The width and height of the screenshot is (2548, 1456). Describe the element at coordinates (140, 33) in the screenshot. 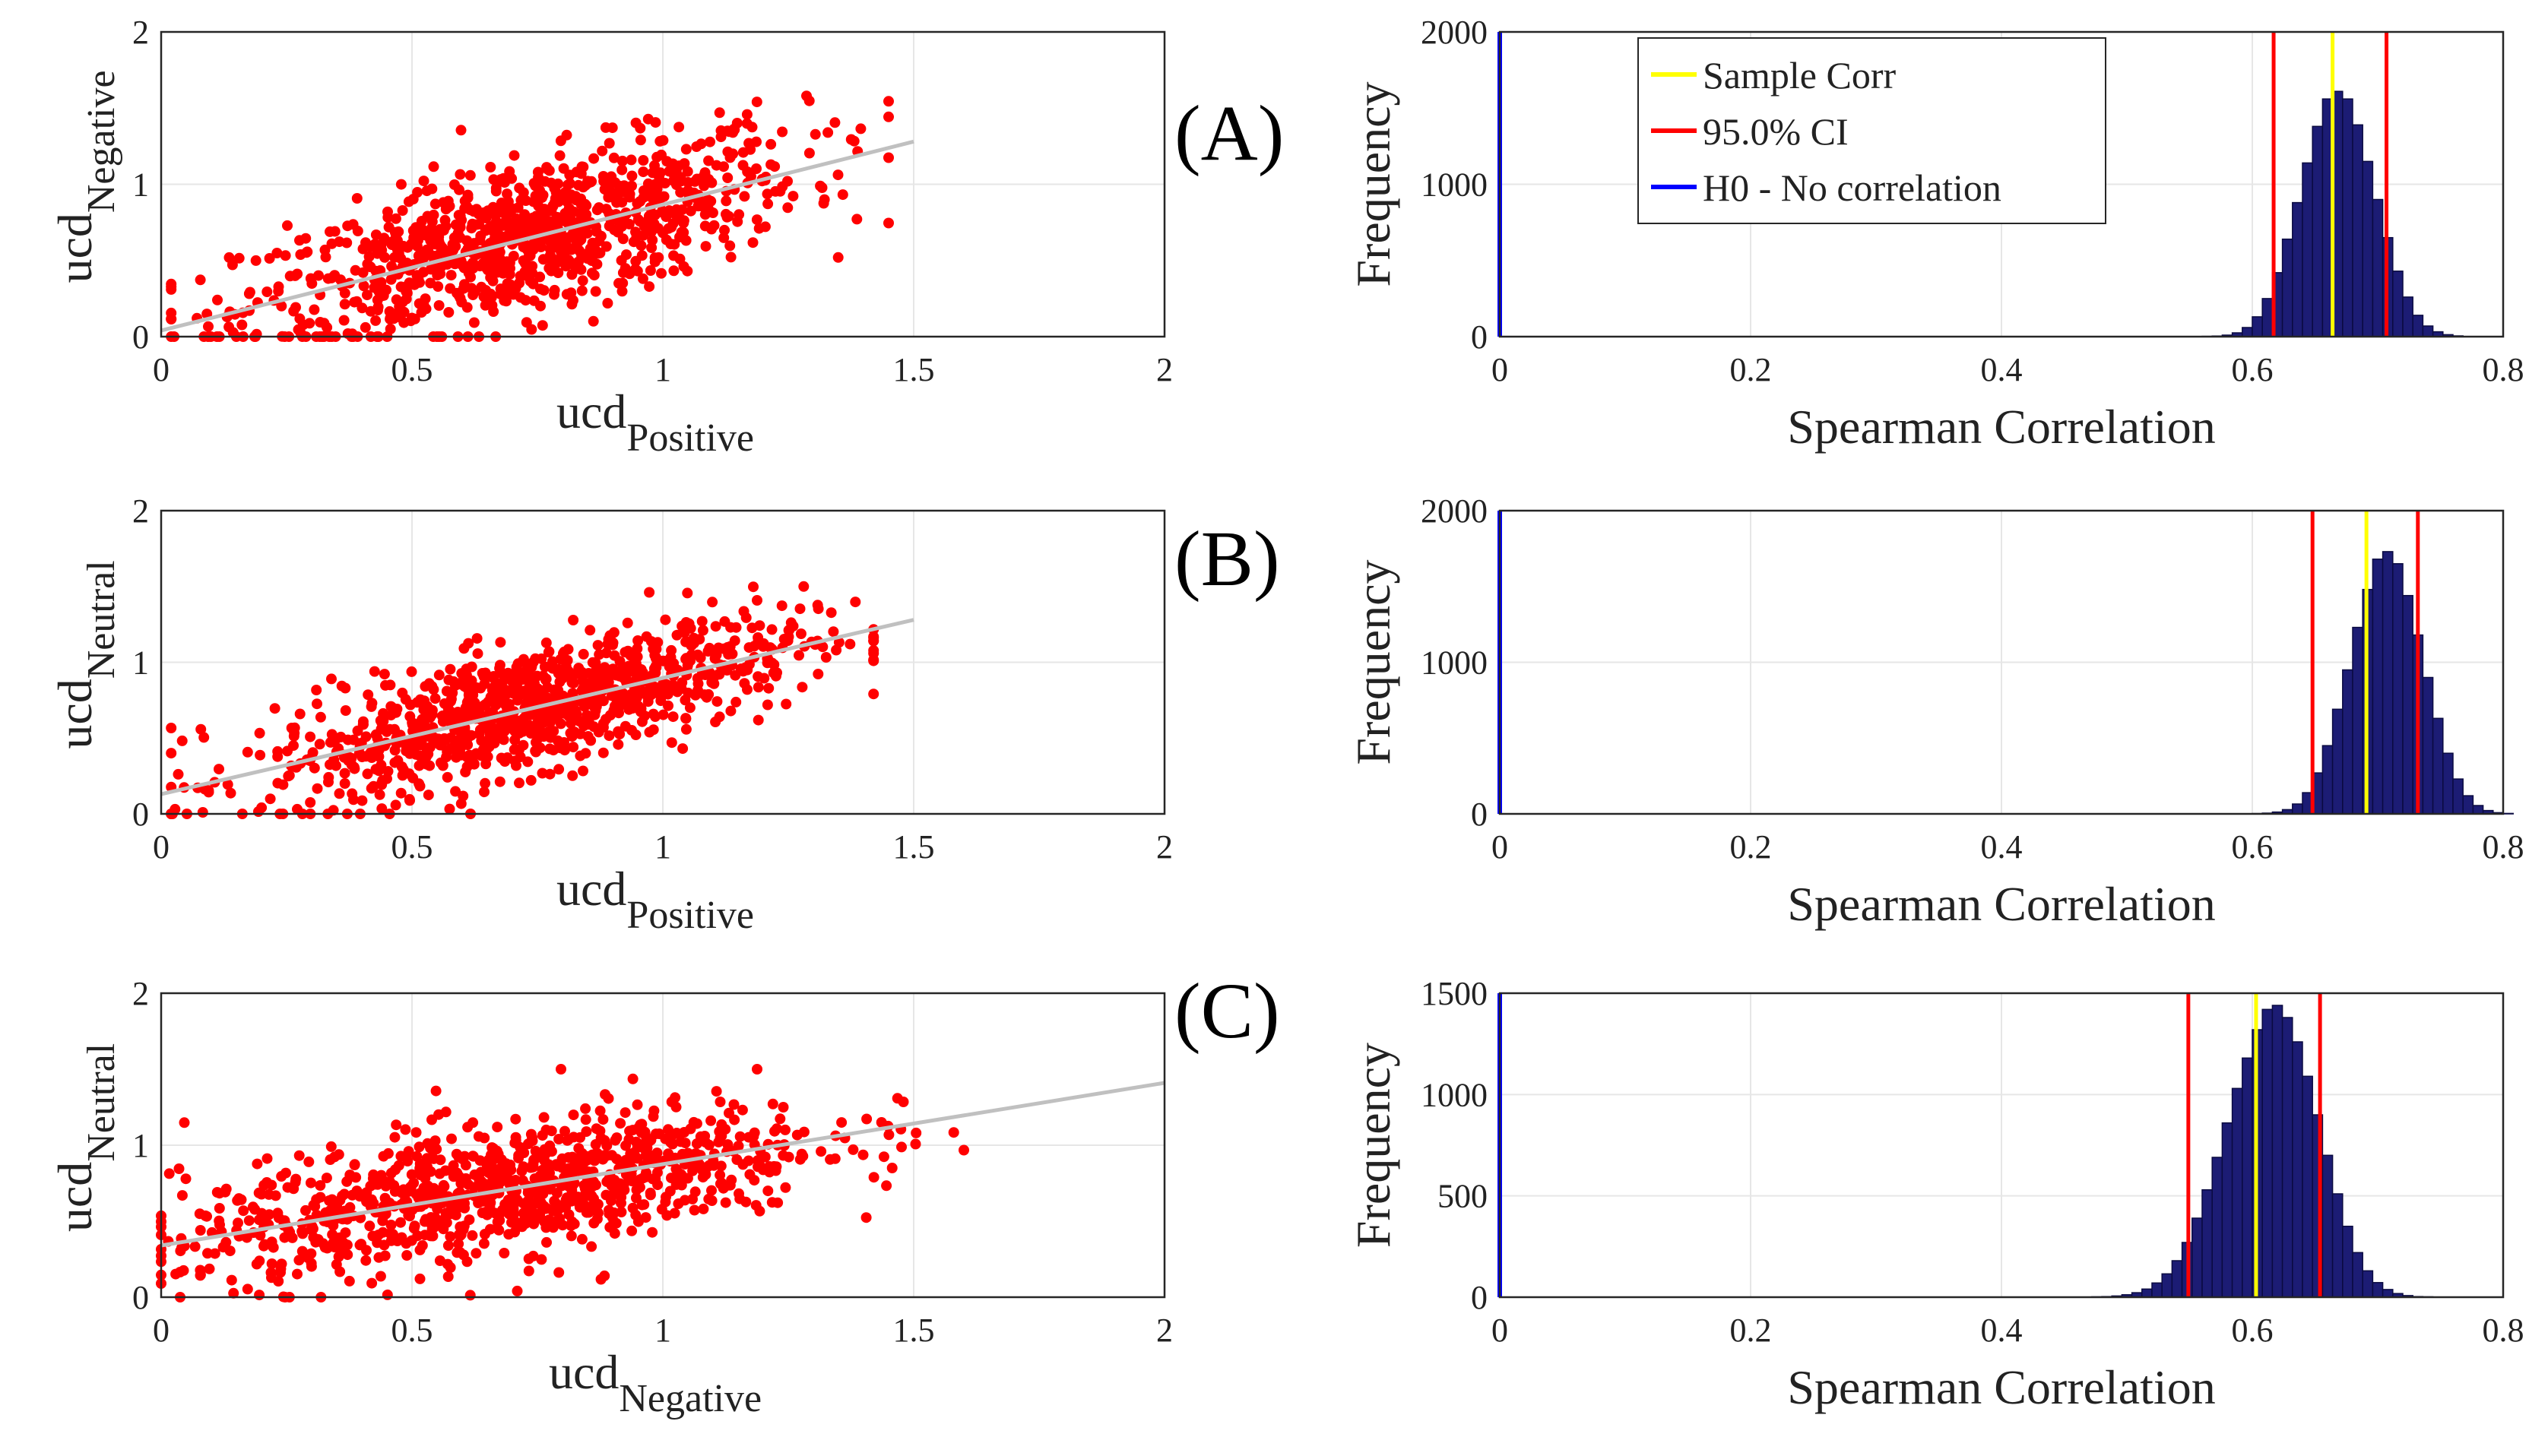

I see `y-tick-label: 2` at that location.